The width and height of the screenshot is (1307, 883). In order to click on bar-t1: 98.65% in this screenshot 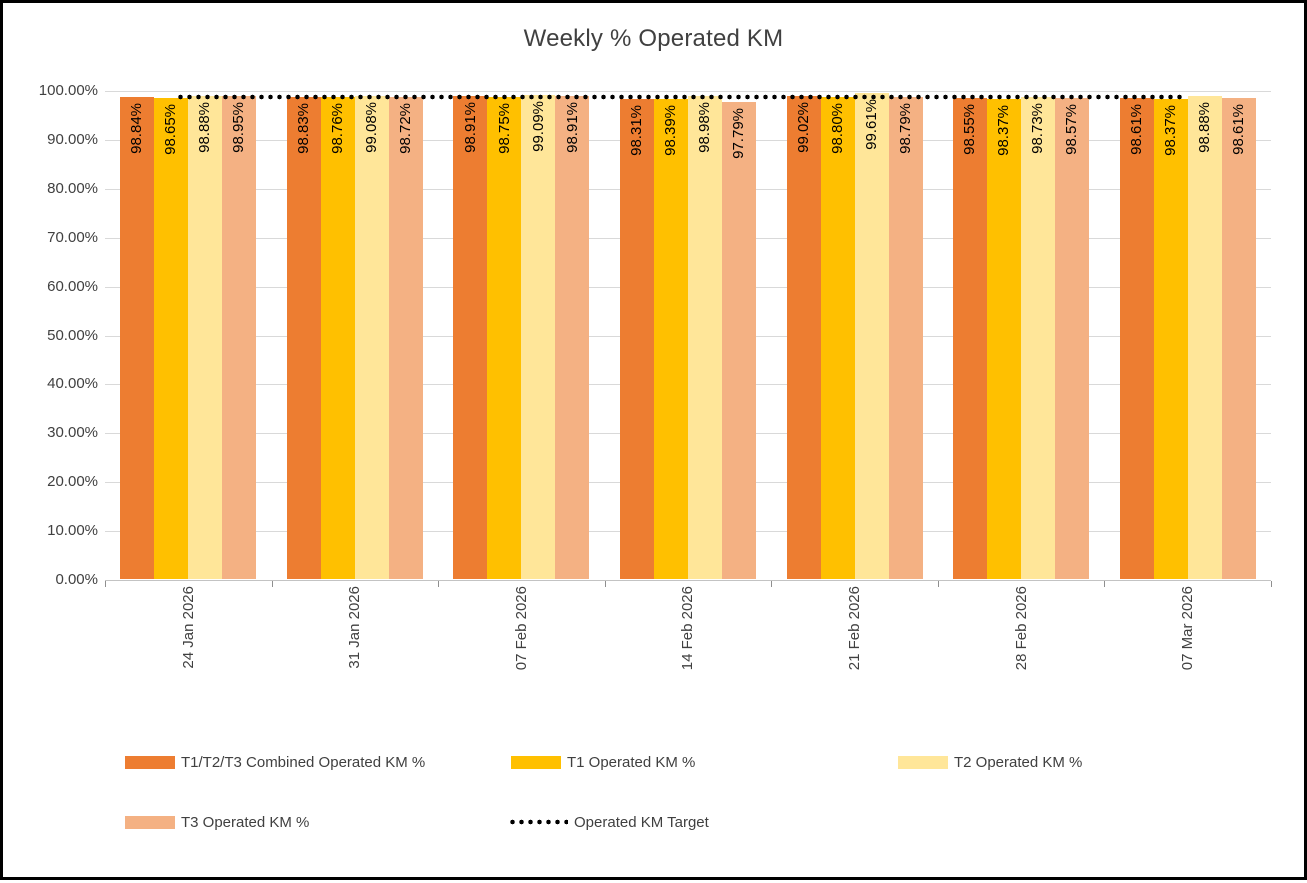, I will do `click(171, 338)`.